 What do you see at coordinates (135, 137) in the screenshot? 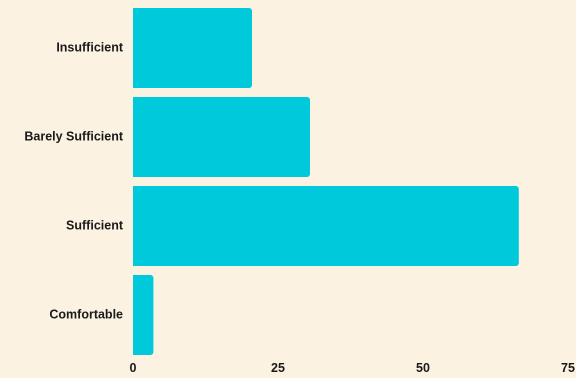
I see `bar-base-barely-sufficient` at bounding box center [135, 137].